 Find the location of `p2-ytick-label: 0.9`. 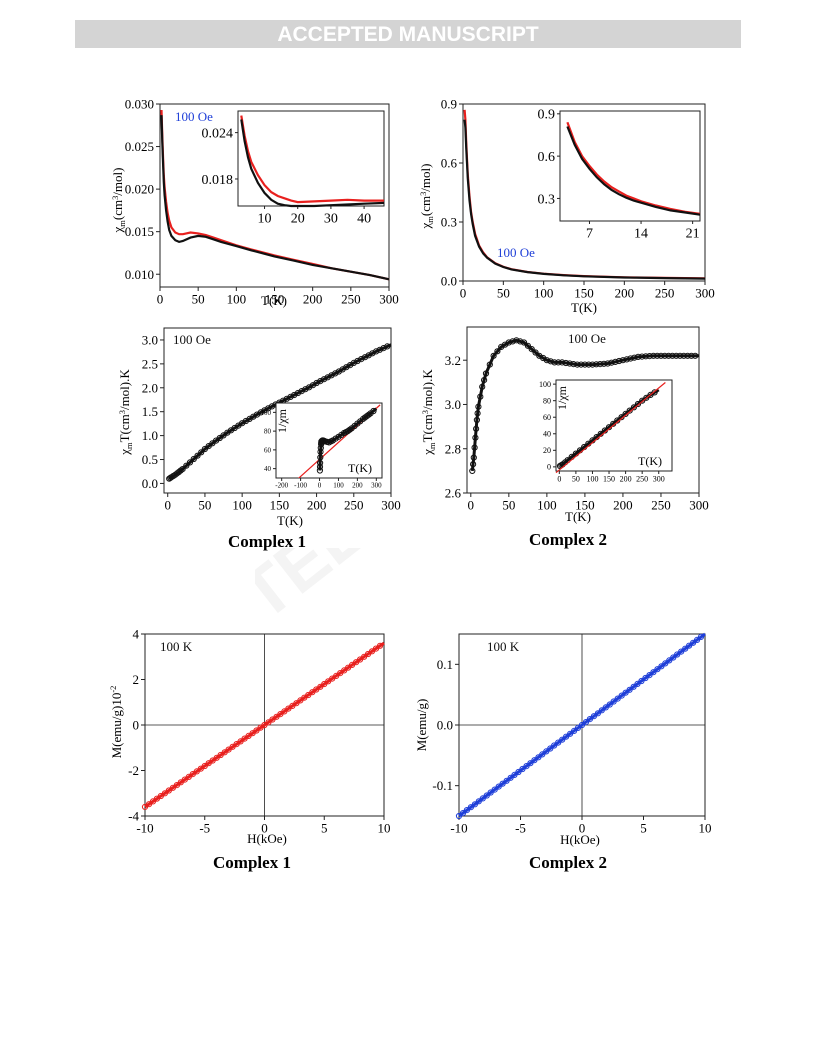

p2-ytick-label: 0.9 is located at coordinates (449, 104).